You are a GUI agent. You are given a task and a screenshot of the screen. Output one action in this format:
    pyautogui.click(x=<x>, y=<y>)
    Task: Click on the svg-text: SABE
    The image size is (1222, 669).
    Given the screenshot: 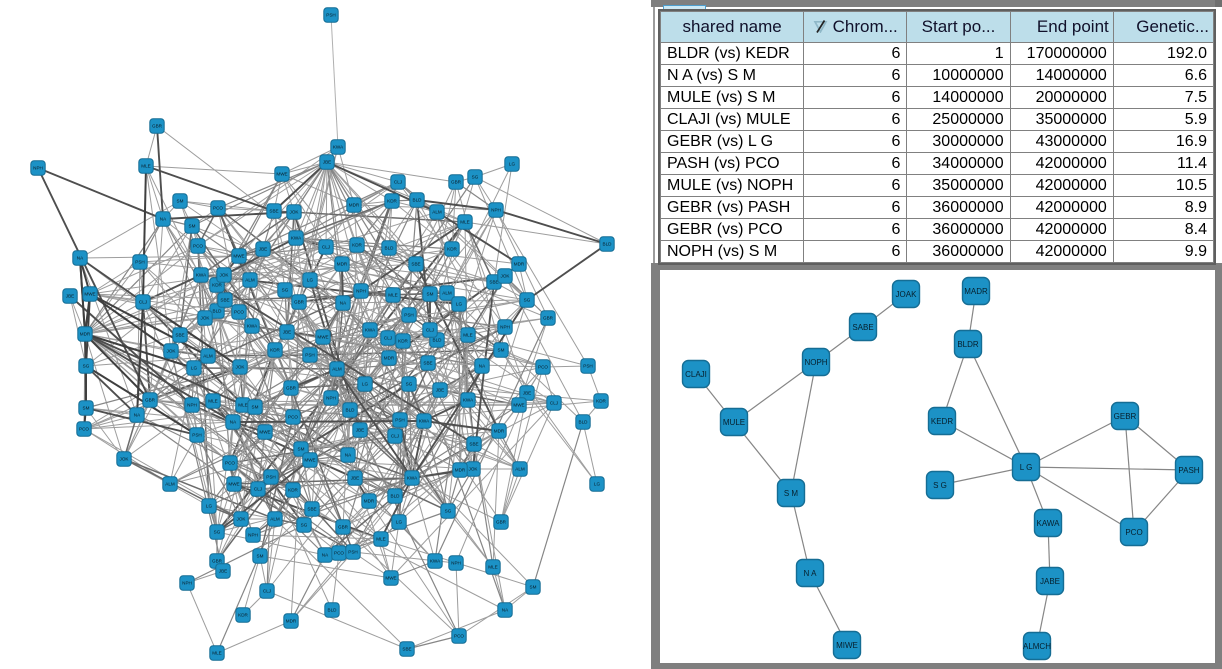 What is the action you would take?
    pyautogui.click(x=862, y=327)
    